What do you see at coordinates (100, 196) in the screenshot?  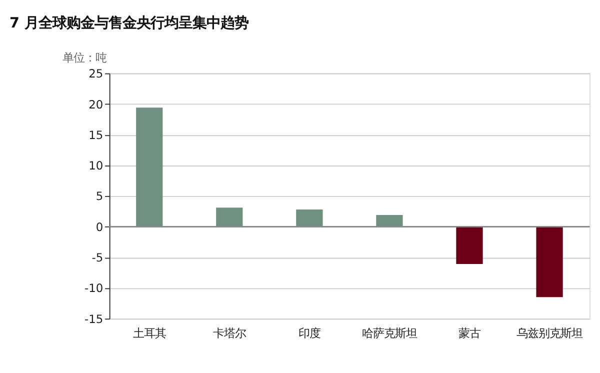 I see `y-tick-label: 5` at bounding box center [100, 196].